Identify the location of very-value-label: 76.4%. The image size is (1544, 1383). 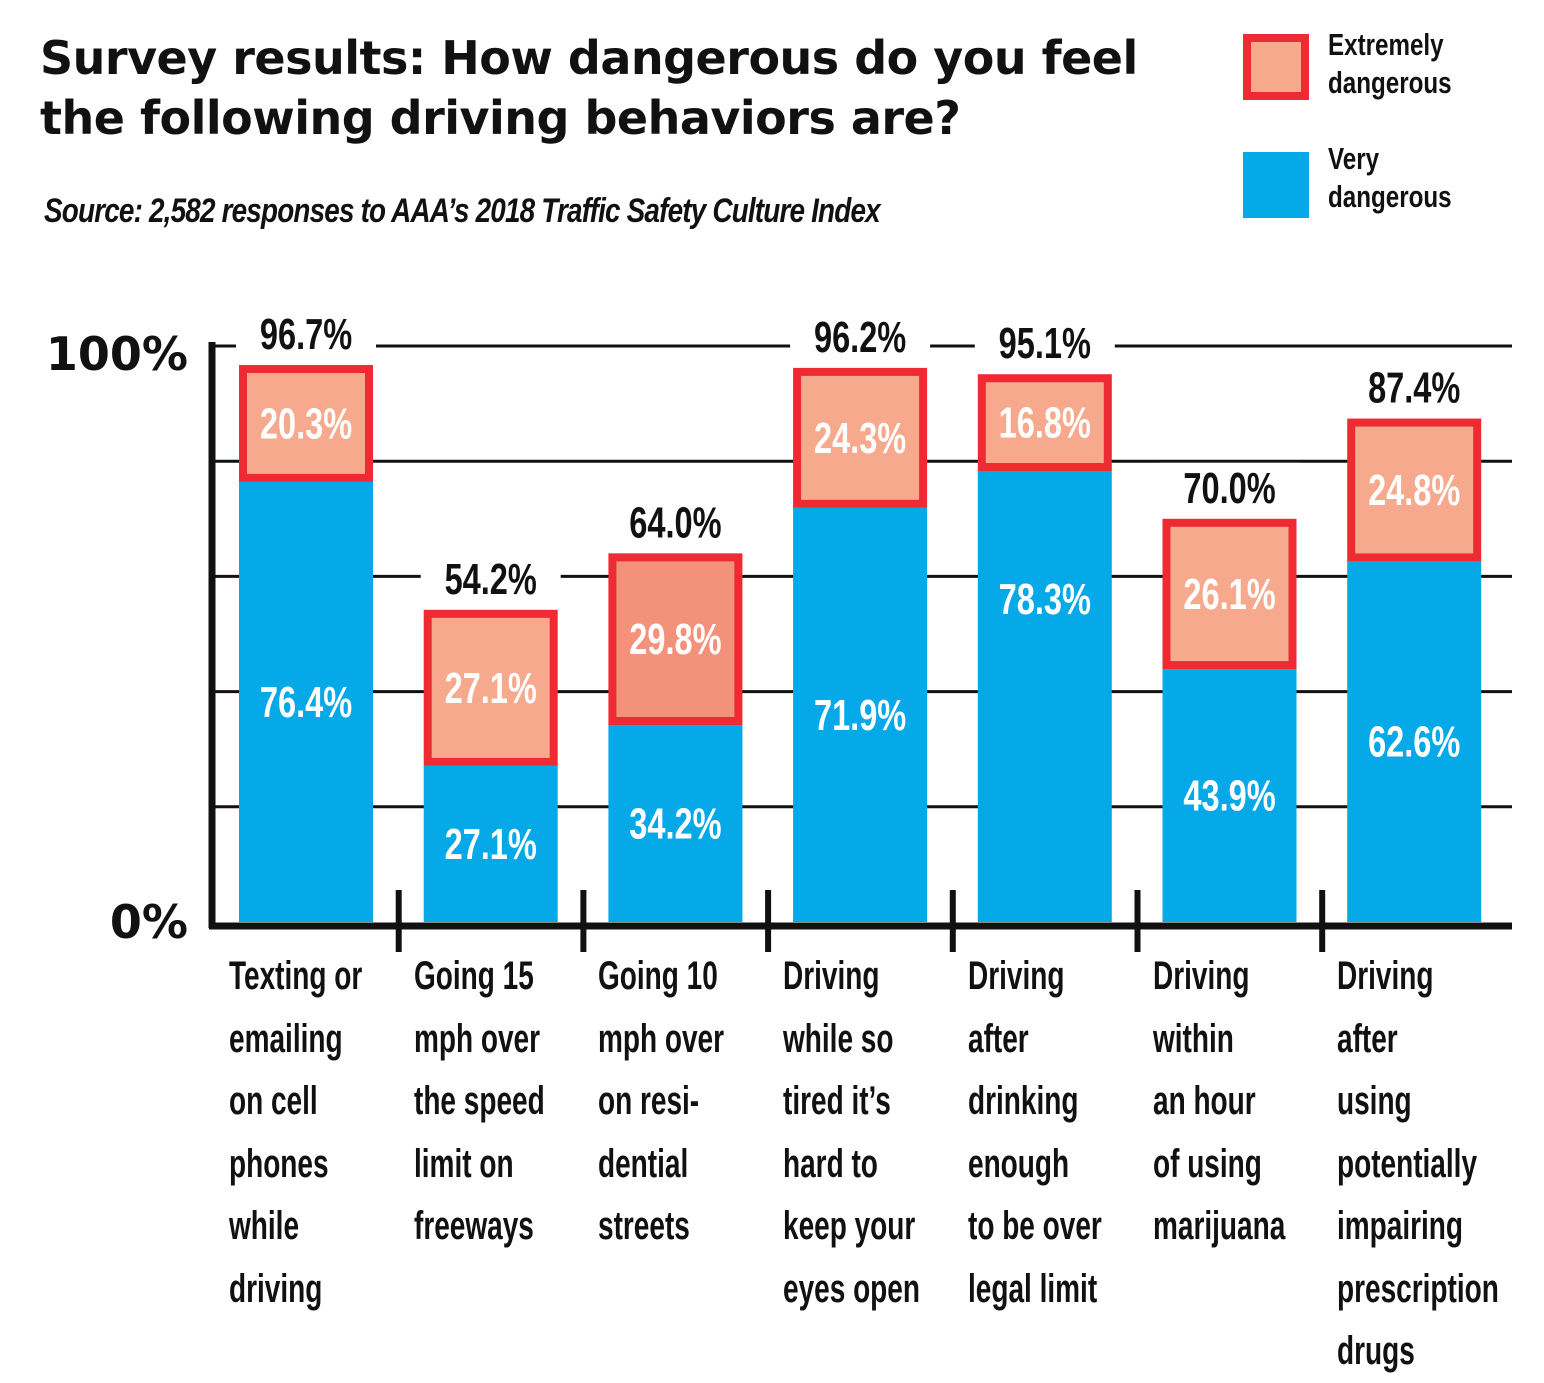
(306, 702).